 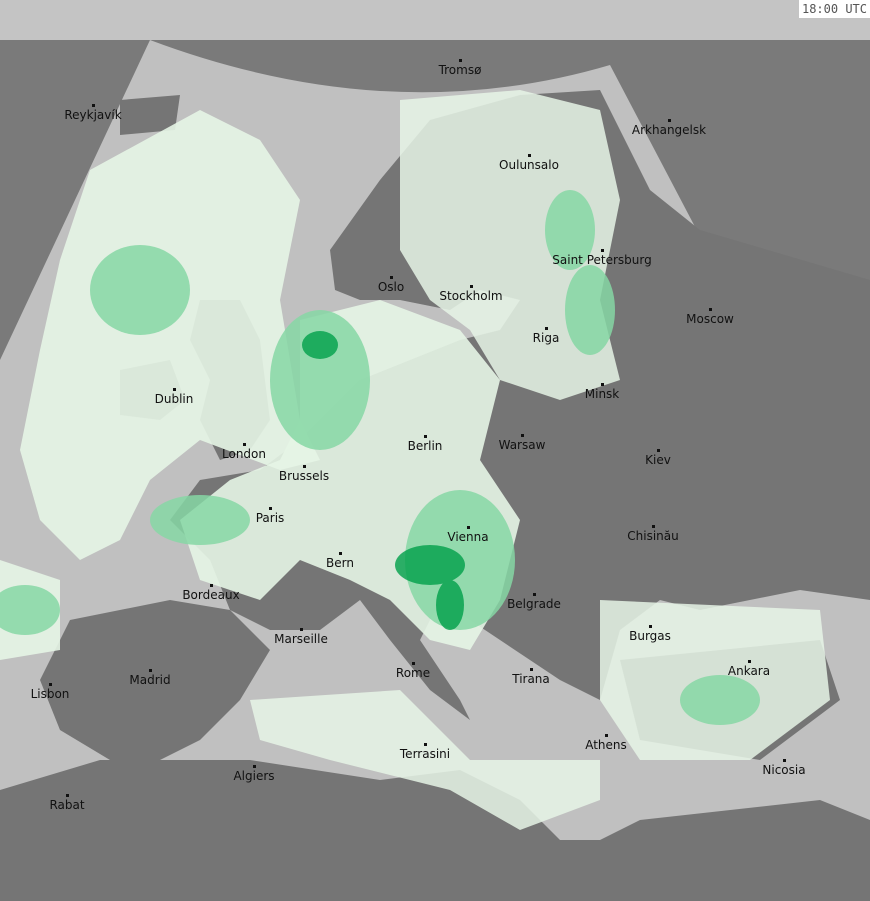 I want to click on timestamp-label: 18:00 UTC, so click(x=834, y=9).